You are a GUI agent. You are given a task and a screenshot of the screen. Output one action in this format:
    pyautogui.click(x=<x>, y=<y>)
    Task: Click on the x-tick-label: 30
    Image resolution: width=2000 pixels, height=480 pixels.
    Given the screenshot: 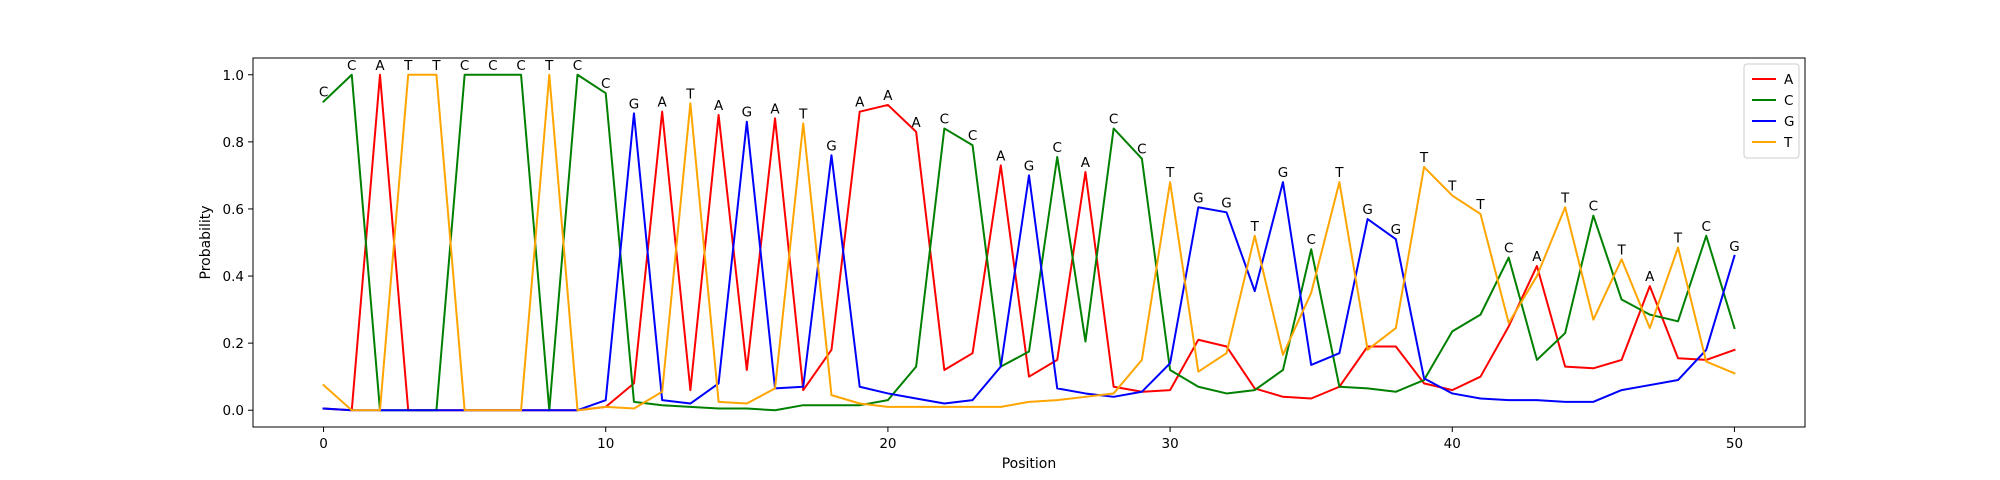 What is the action you would take?
    pyautogui.click(x=1169, y=444)
    